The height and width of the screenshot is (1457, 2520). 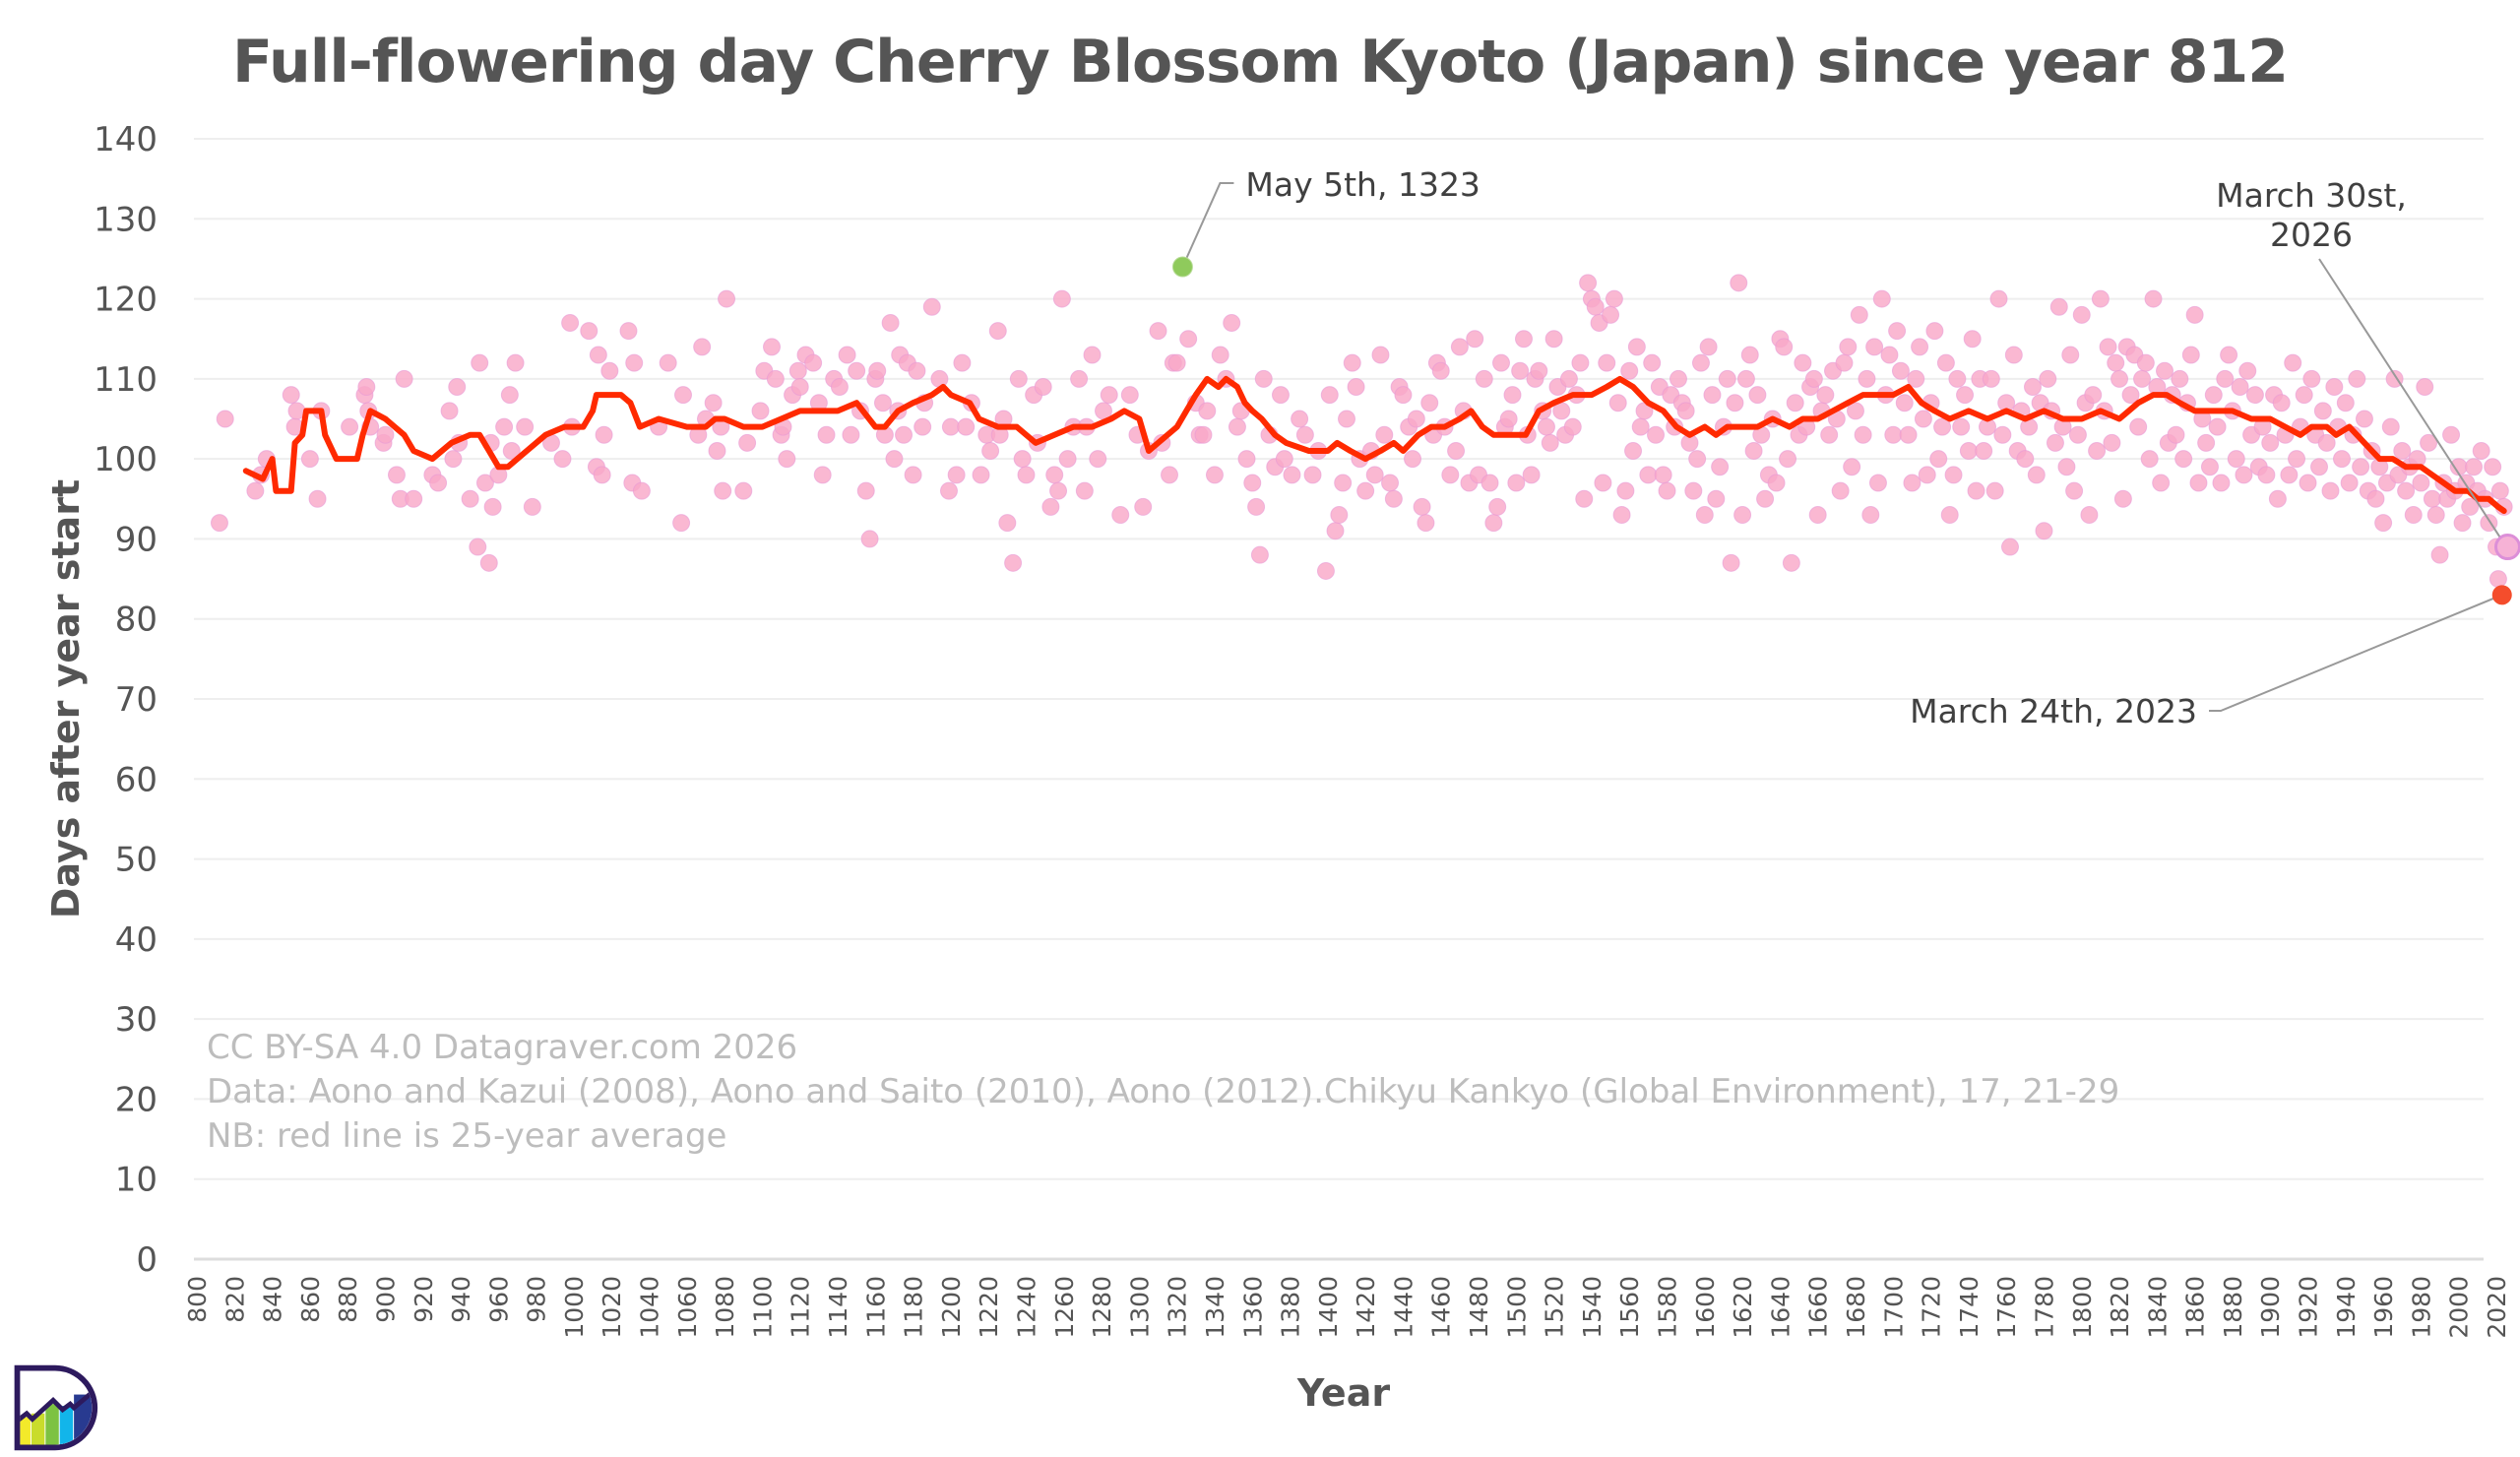 What do you see at coordinates (1139, 1307) in the screenshot?
I see `x-tick-label: 1300` at bounding box center [1139, 1307].